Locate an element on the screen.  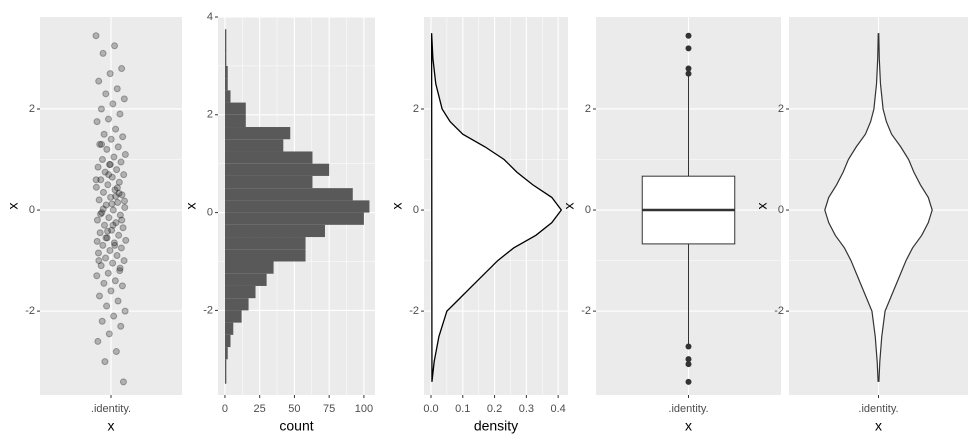
x-tick-label: 50 is located at coordinates (294, 409).